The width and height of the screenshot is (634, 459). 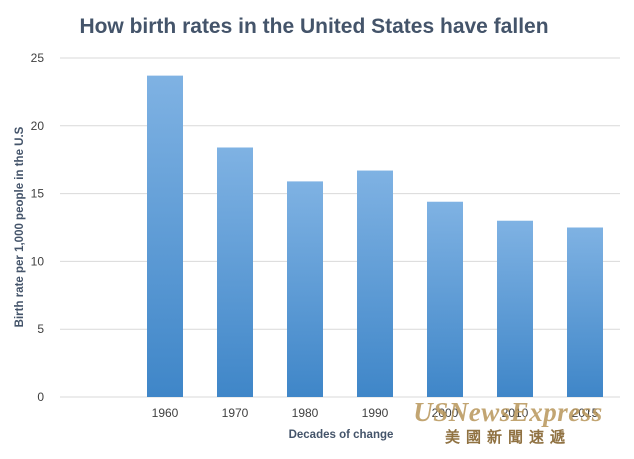 I want to click on bar-1970, so click(x=235, y=272).